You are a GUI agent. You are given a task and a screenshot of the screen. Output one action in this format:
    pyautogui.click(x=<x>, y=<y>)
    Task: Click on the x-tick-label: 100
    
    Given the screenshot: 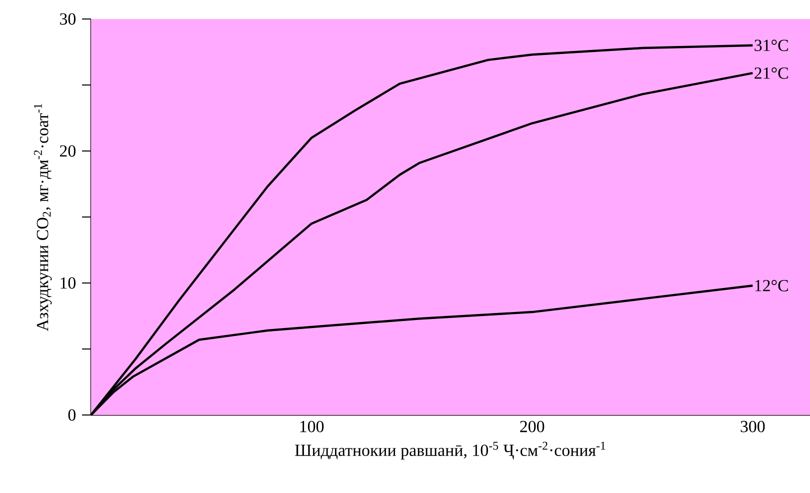 What is the action you would take?
    pyautogui.click(x=312, y=426)
    